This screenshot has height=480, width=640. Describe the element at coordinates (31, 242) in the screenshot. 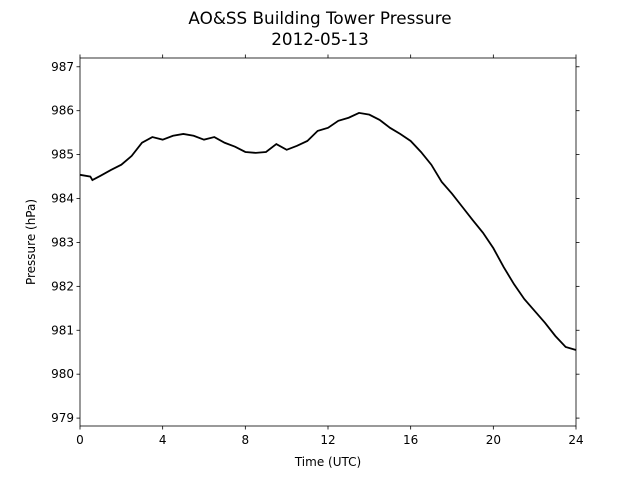

I see `y-axis-label: Pressure (hPa)` at that location.